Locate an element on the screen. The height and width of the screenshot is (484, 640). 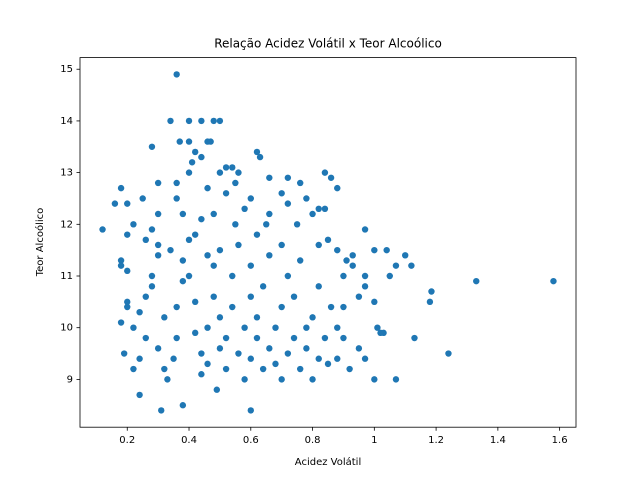
y-tick-label: 15 is located at coordinates (66, 69).